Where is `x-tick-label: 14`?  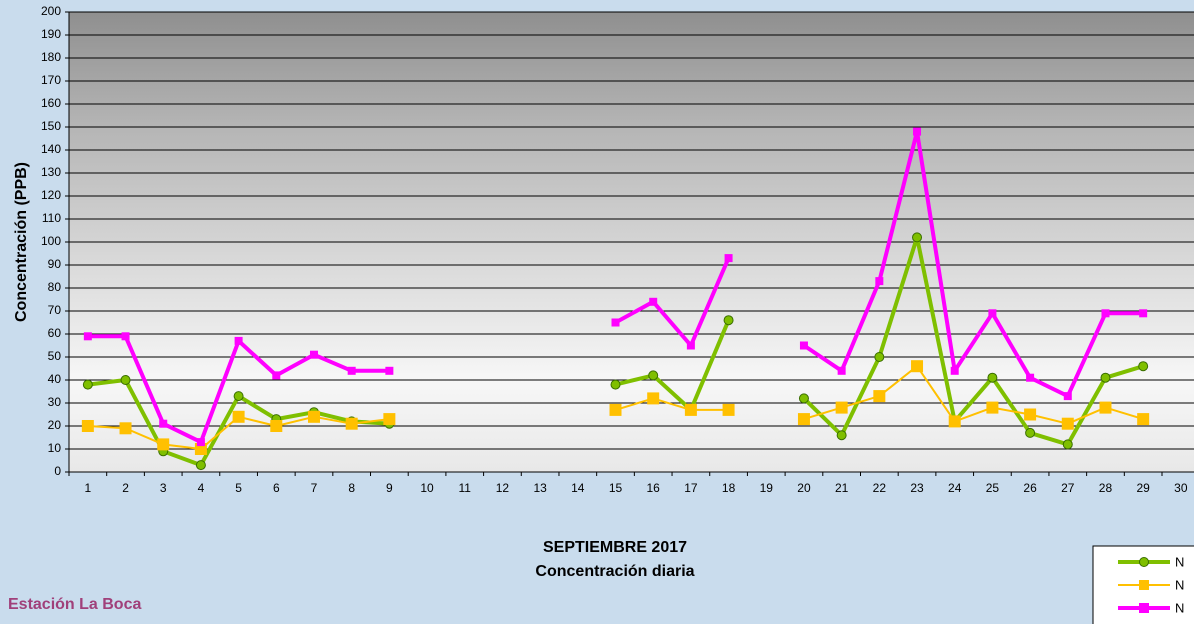
x-tick-label: 14 is located at coordinates (578, 488).